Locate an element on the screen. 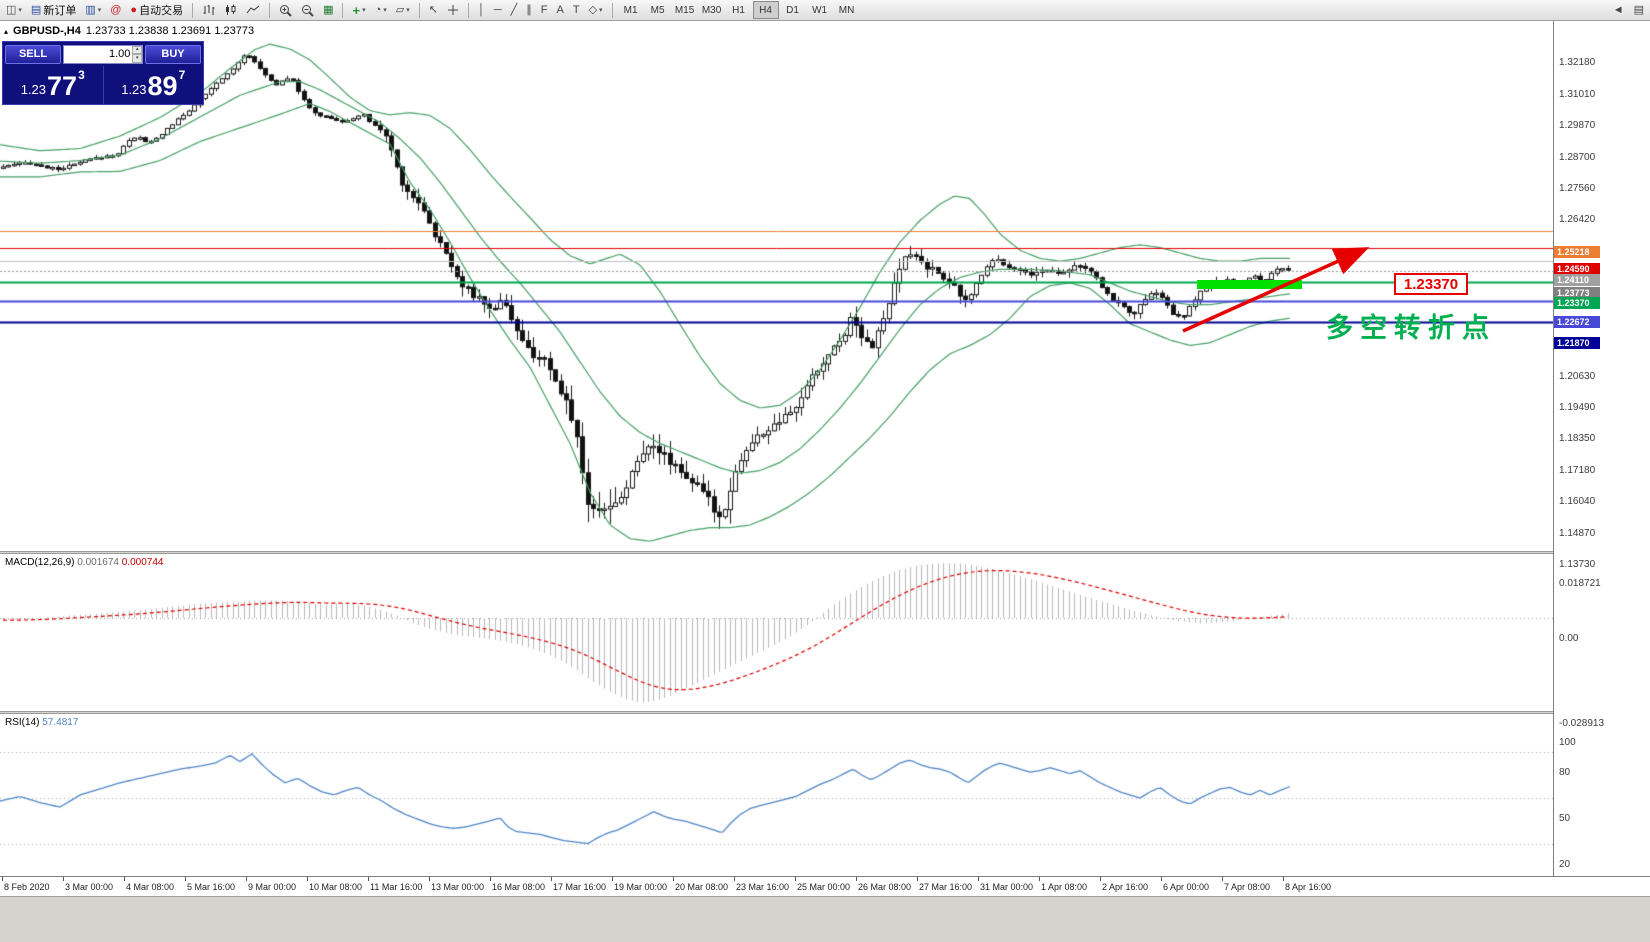  macd-indicator-label: MACD(12,26,9) 0.001674 0.000744 is located at coordinates (84, 562).